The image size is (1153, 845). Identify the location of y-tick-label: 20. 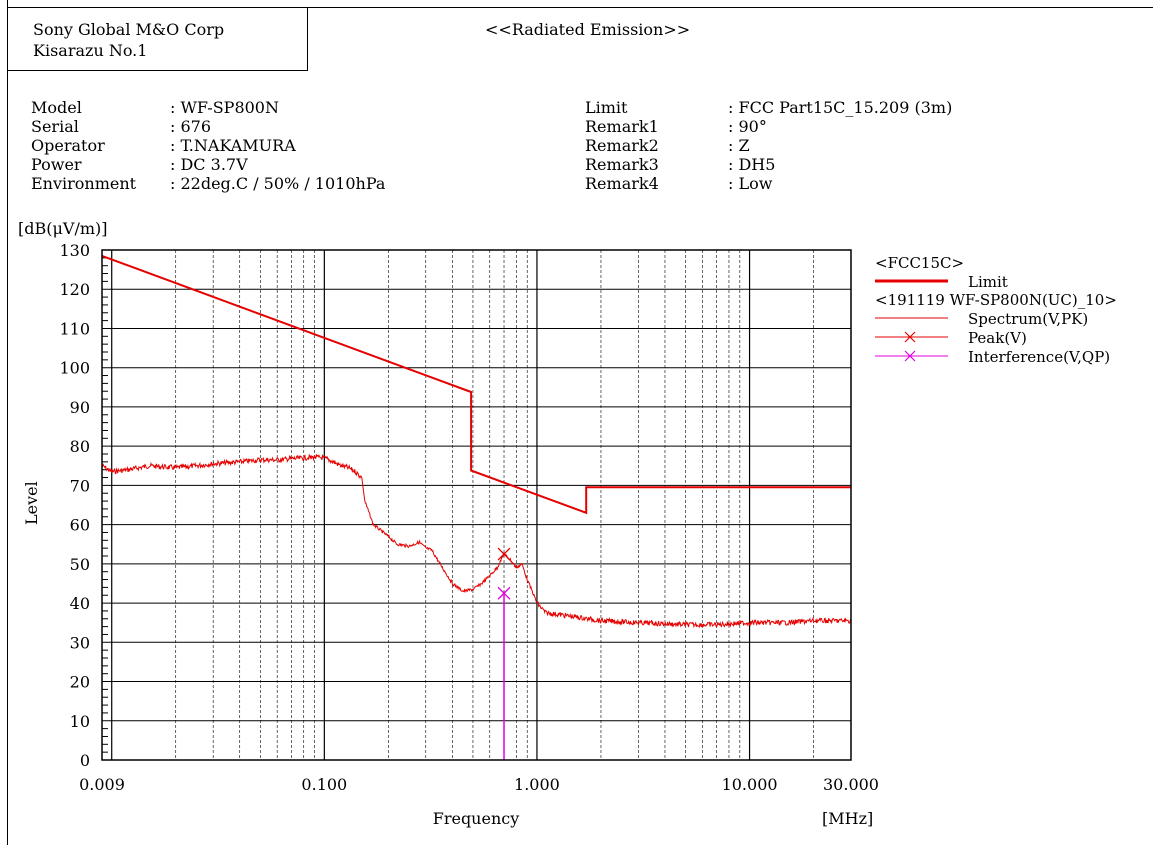
(80, 682).